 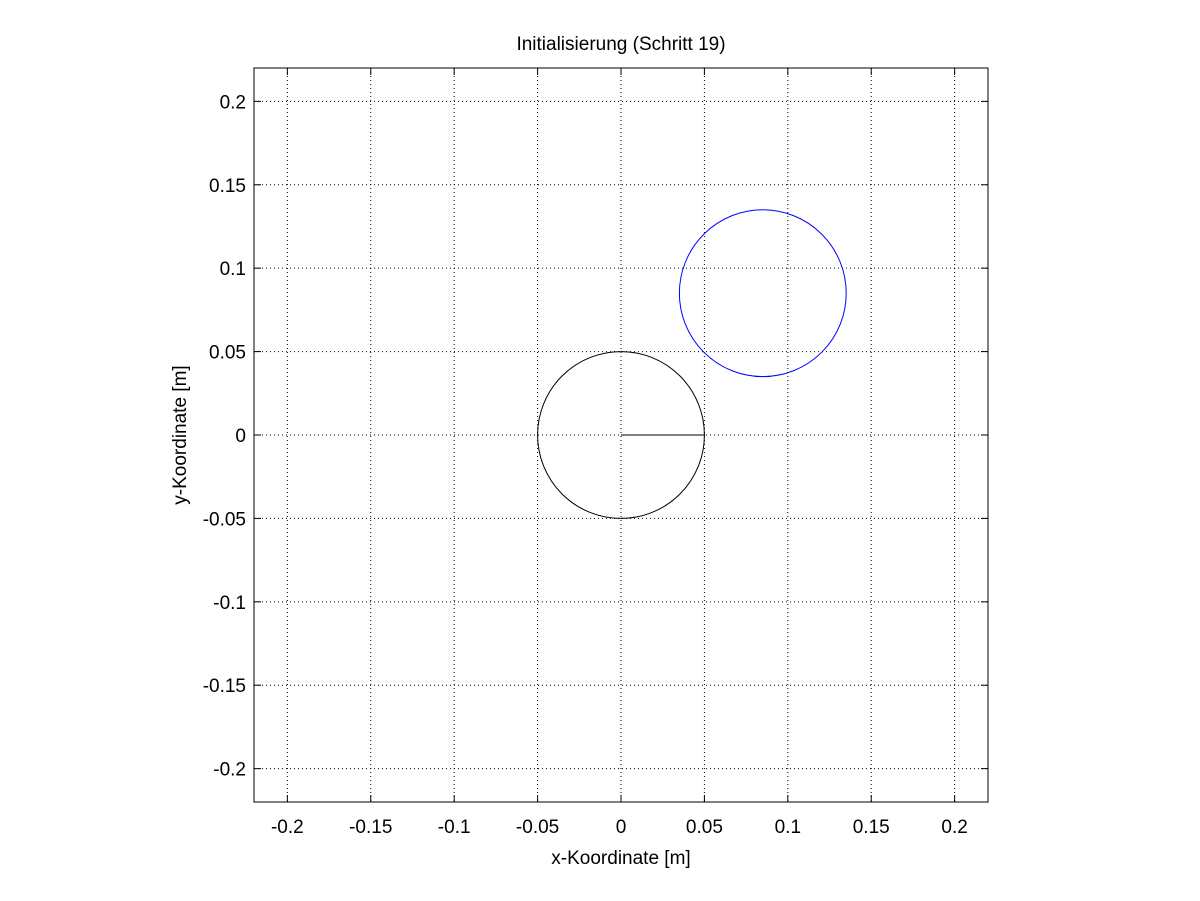 What do you see at coordinates (224, 519) in the screenshot?
I see `y-tick-label: -0.05` at bounding box center [224, 519].